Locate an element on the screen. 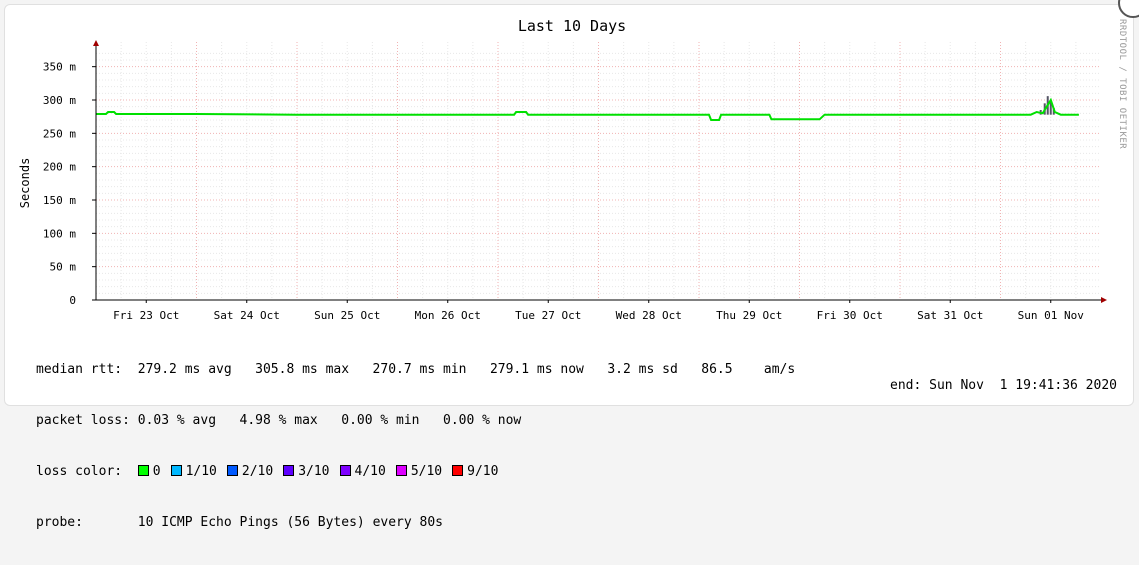  series-layer is located at coordinates (587, 108).